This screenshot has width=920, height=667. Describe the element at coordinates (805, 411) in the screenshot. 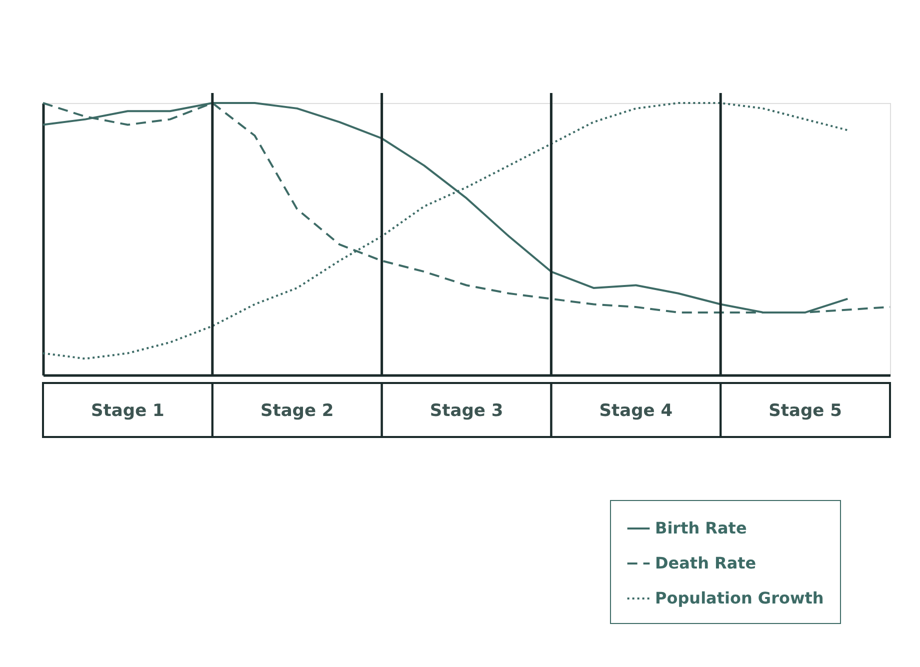

I see `text: Stage 5` at that location.